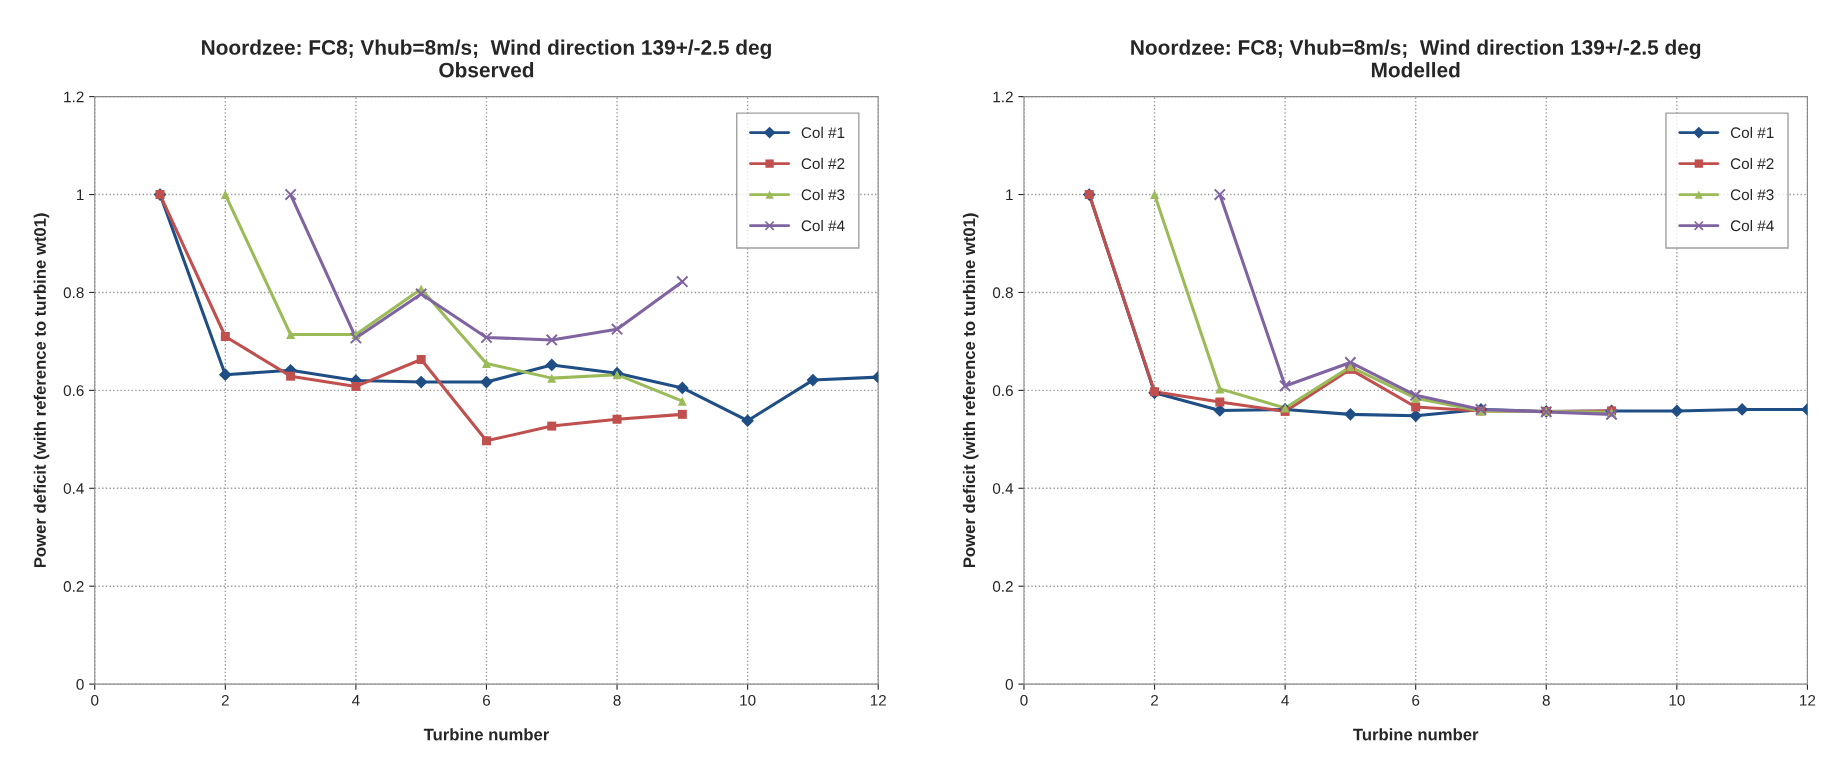 This screenshot has height=773, width=1822. Describe the element at coordinates (486, 70) in the screenshot. I see `chart-subtitle: Observed` at that location.